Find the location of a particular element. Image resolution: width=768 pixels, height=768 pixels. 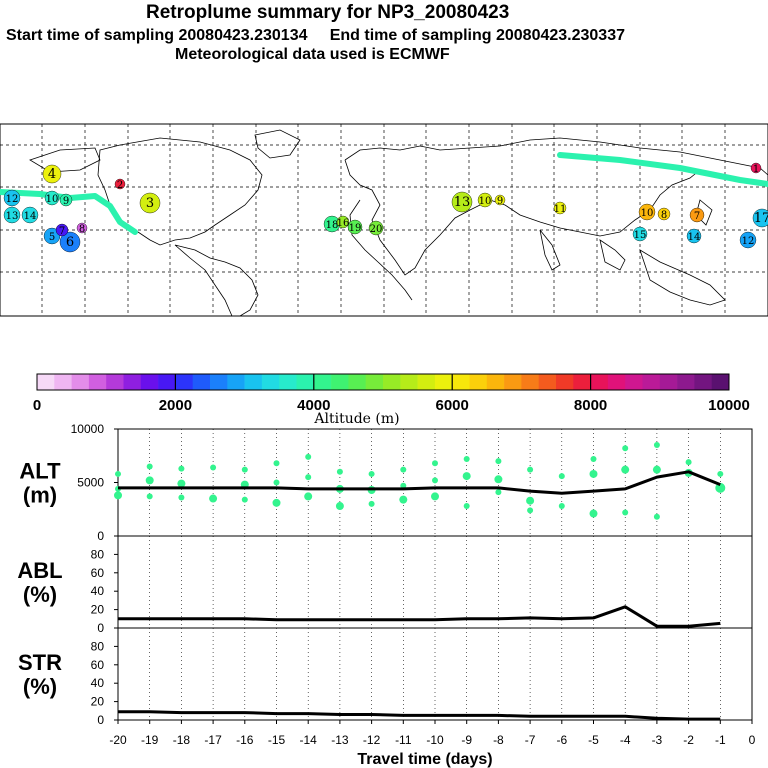

panel-frame is located at coordinates (435, 582).